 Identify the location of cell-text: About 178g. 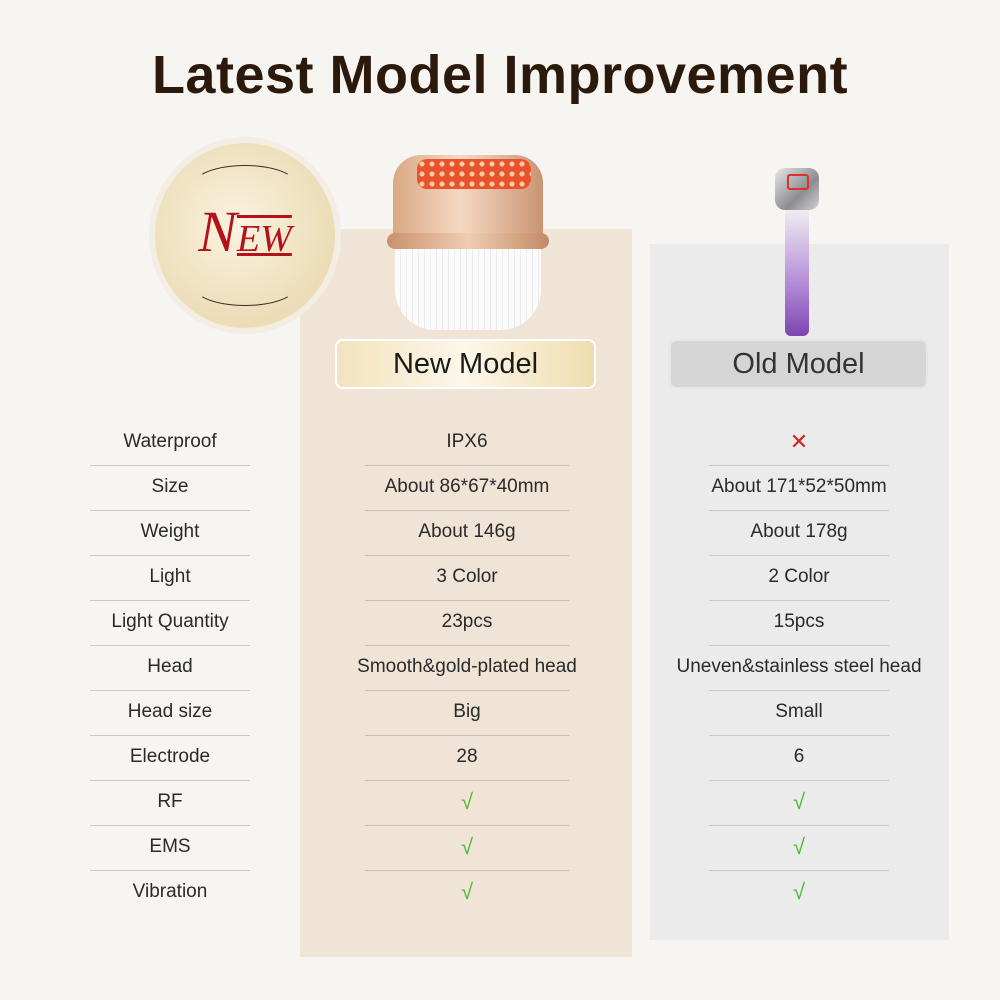
(799, 531).